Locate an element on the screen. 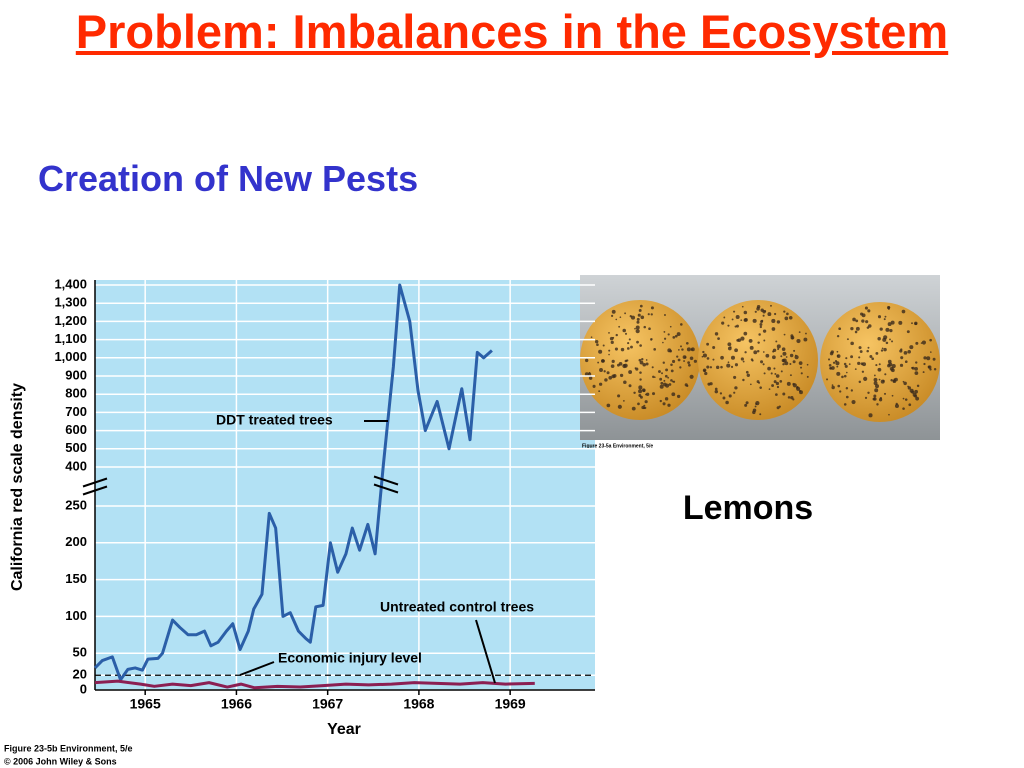 This screenshot has height=768, width=1024. lemon is located at coordinates (758, 360).